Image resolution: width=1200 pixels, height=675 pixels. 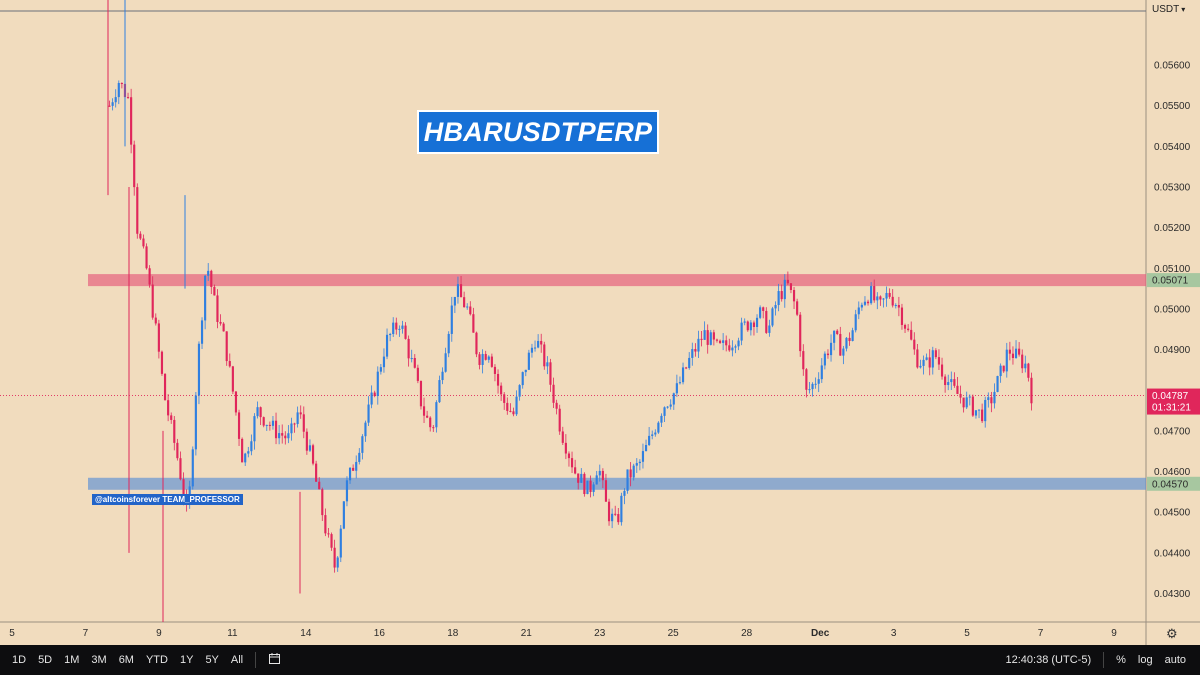 What do you see at coordinates (894, 633) in the screenshot?
I see `x-tick-label: 3` at bounding box center [894, 633].